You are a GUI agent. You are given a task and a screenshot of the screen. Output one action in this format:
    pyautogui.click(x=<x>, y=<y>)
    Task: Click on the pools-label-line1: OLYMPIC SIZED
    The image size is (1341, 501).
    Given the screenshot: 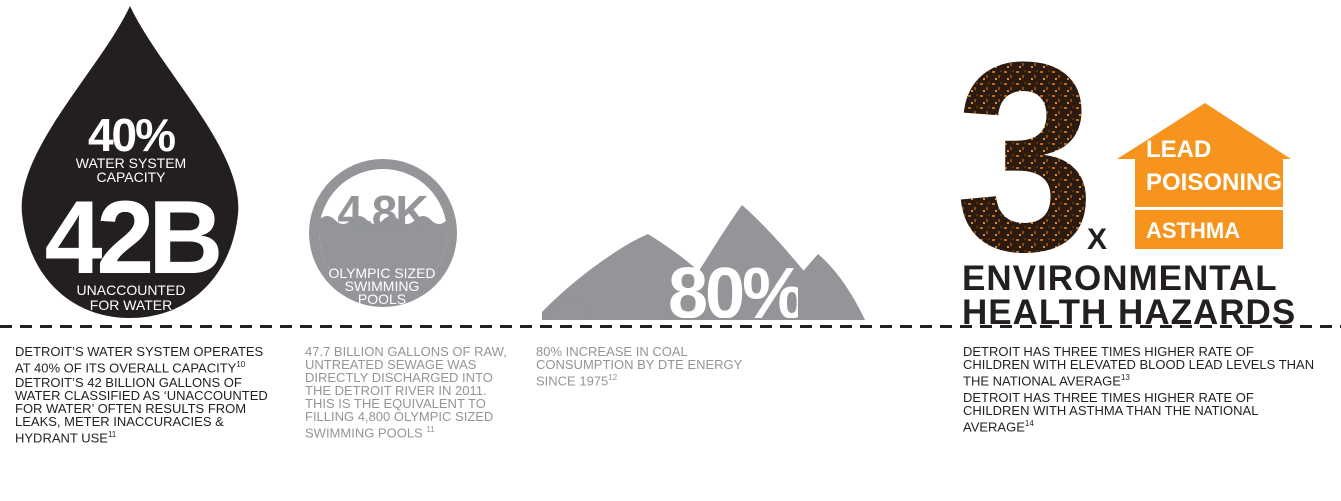 What is the action you would take?
    pyautogui.click(x=382, y=273)
    